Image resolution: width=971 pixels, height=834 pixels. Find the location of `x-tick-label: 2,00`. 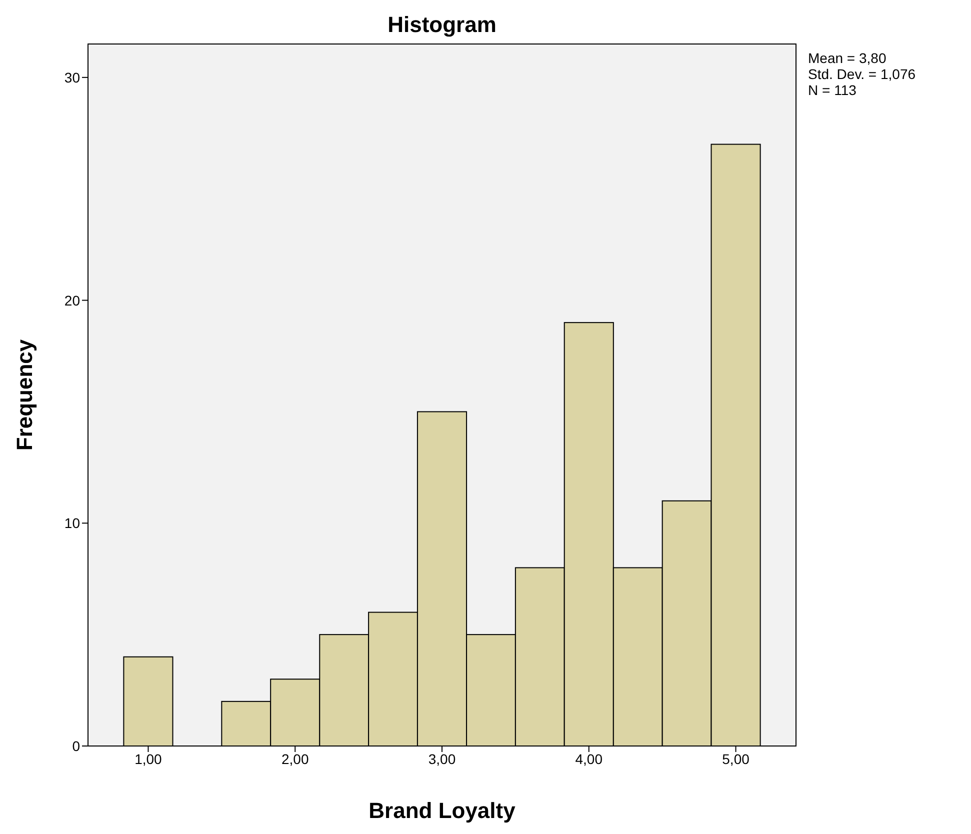

x-tick-label: 2,00 is located at coordinates (295, 758).